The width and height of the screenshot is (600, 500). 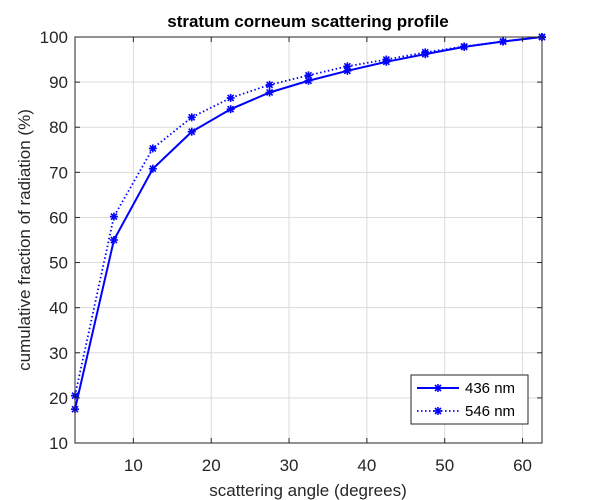 What do you see at coordinates (366, 465) in the screenshot?
I see `x-tick-label: 40` at bounding box center [366, 465].